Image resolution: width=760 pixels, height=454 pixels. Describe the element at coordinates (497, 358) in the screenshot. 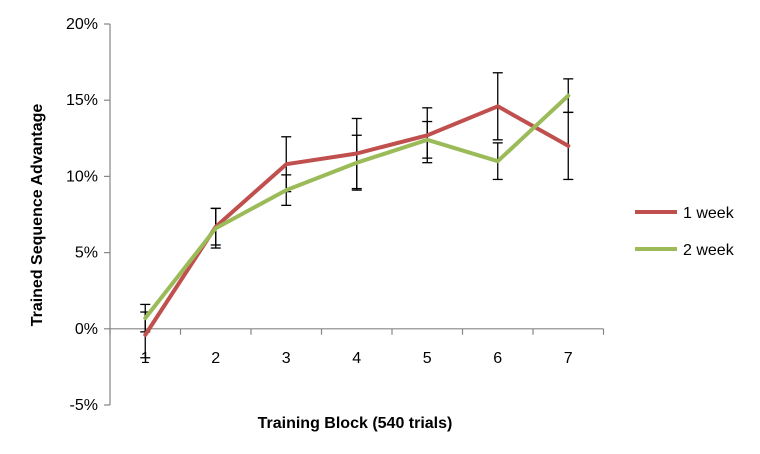

I see `x-tick-label: 6` at that location.